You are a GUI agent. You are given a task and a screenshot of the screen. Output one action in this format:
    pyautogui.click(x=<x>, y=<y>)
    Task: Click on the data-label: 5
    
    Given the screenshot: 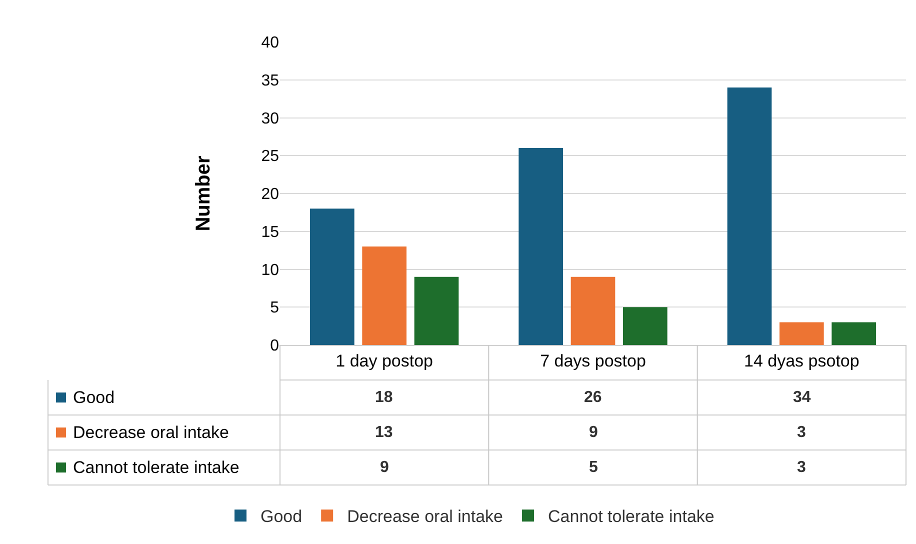 What is the action you would take?
    pyautogui.click(x=593, y=467)
    